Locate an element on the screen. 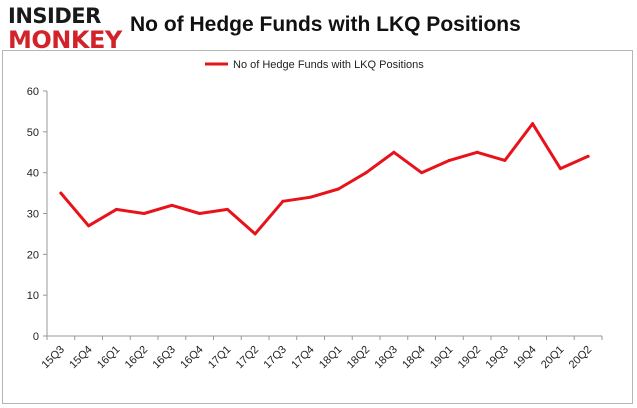 Image resolution: width=637 pixels, height=408 pixels. x-tick-label: 16Q2 is located at coordinates (137, 358).